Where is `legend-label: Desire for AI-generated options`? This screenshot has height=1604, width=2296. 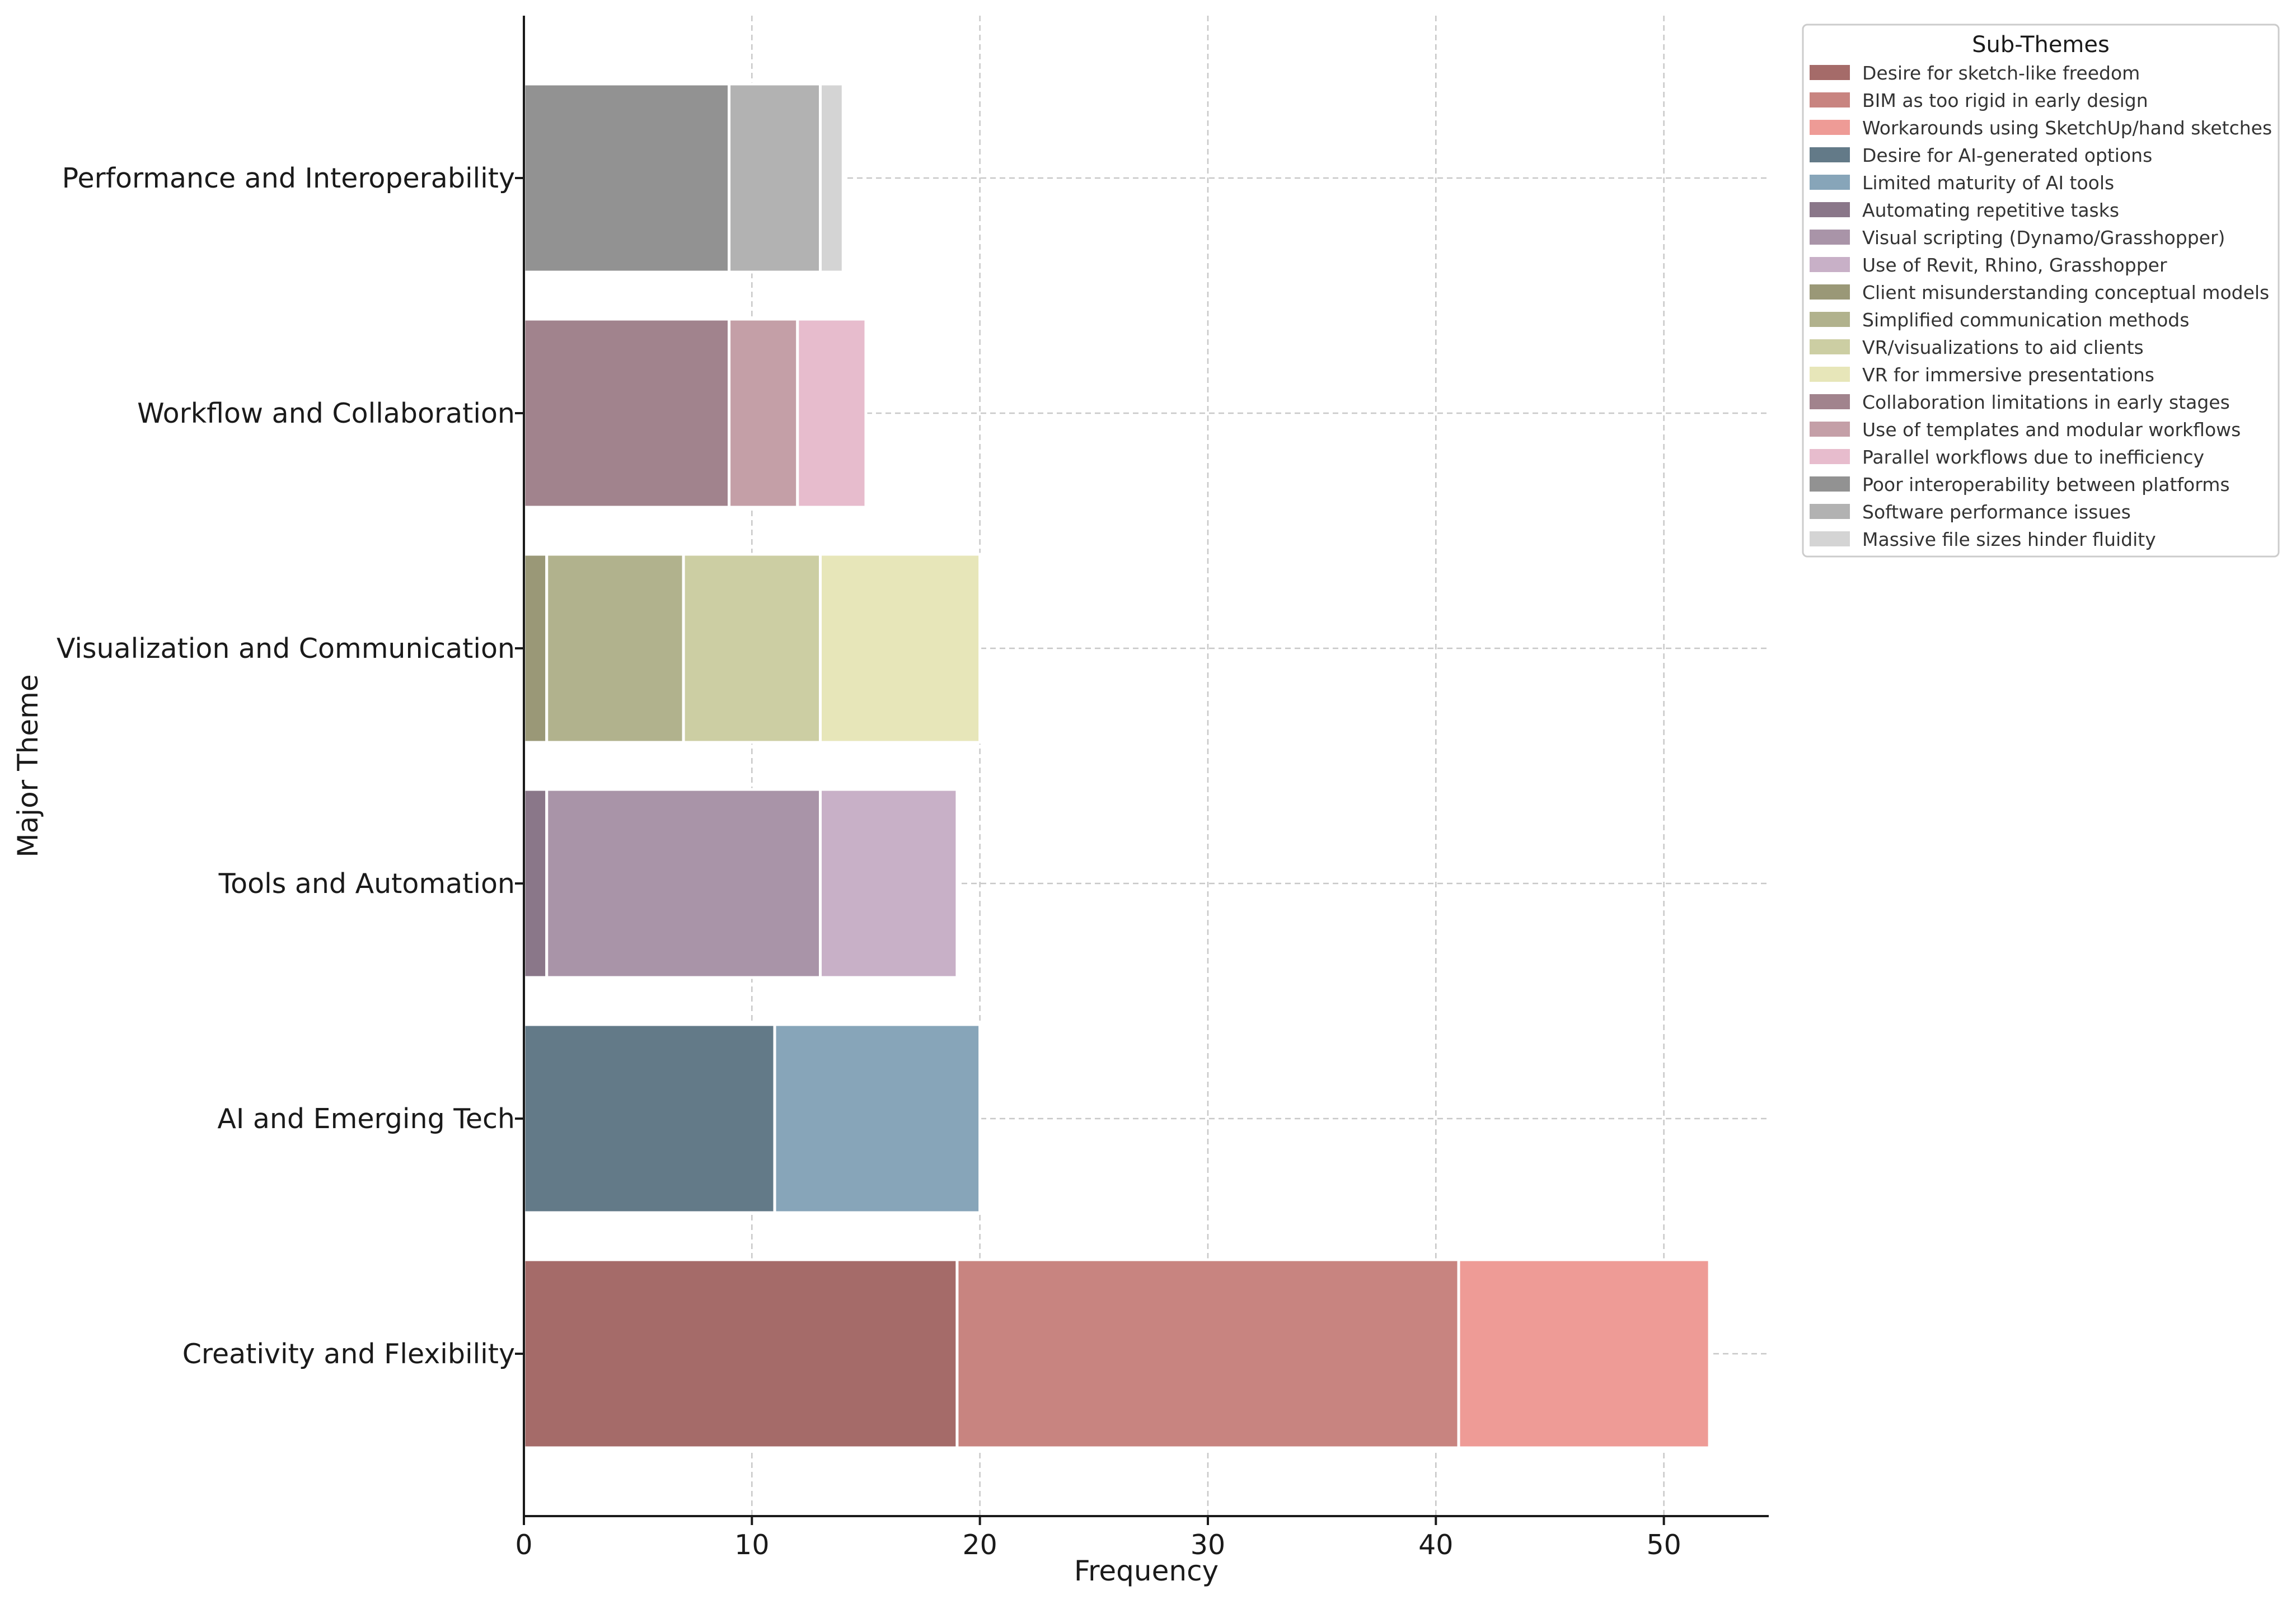 legend-label: Desire for AI-generated options is located at coordinates (2007, 155).